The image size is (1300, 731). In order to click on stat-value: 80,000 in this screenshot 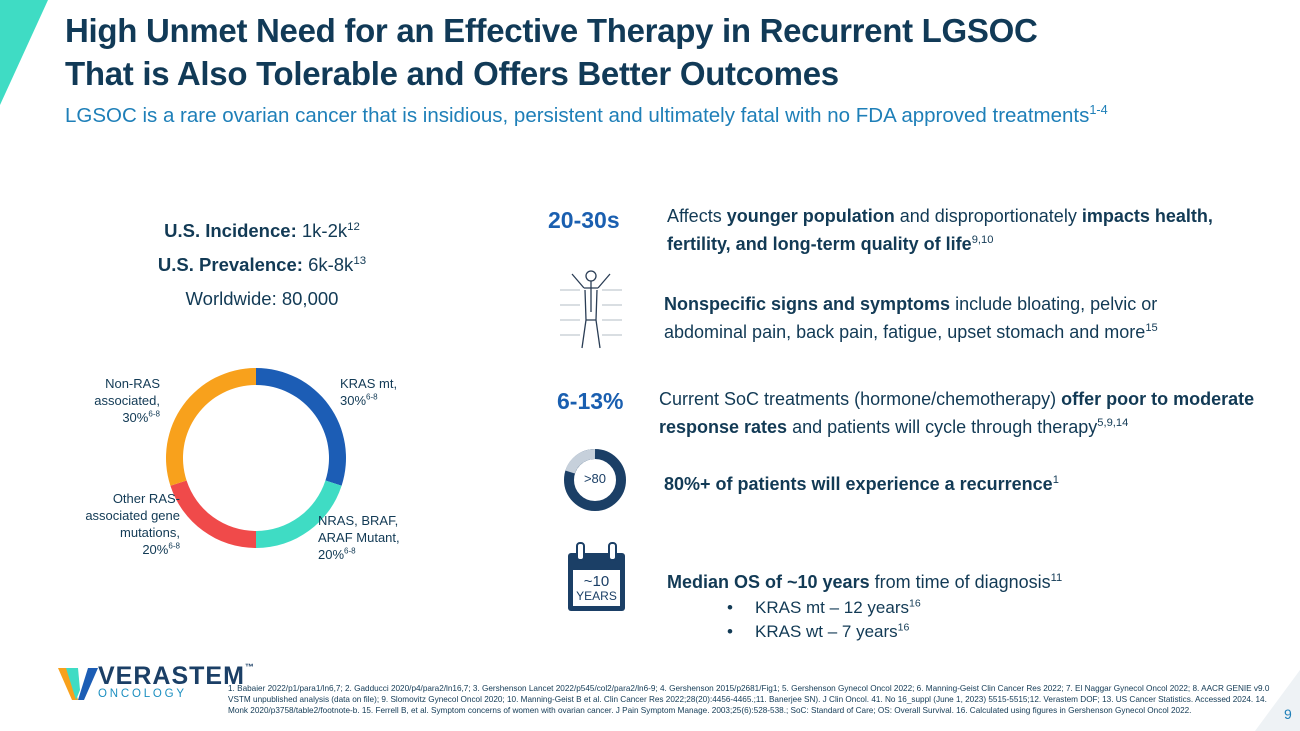, I will do `click(310, 298)`.